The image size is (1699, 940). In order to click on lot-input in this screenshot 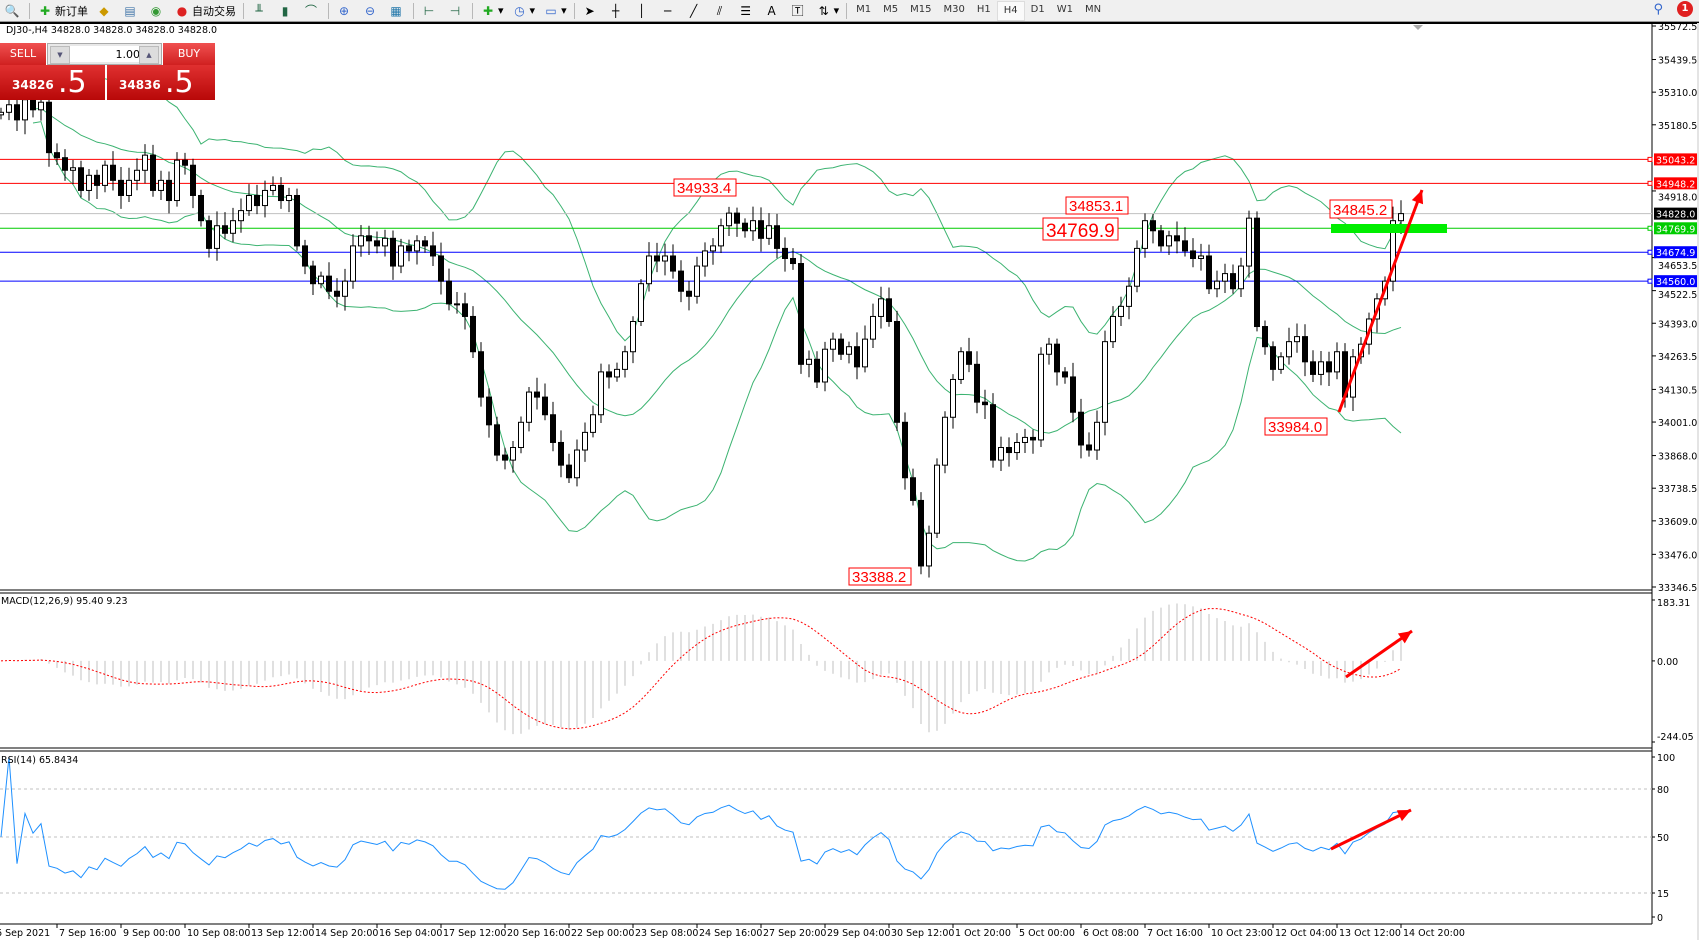, I will do `click(106, 54)`.